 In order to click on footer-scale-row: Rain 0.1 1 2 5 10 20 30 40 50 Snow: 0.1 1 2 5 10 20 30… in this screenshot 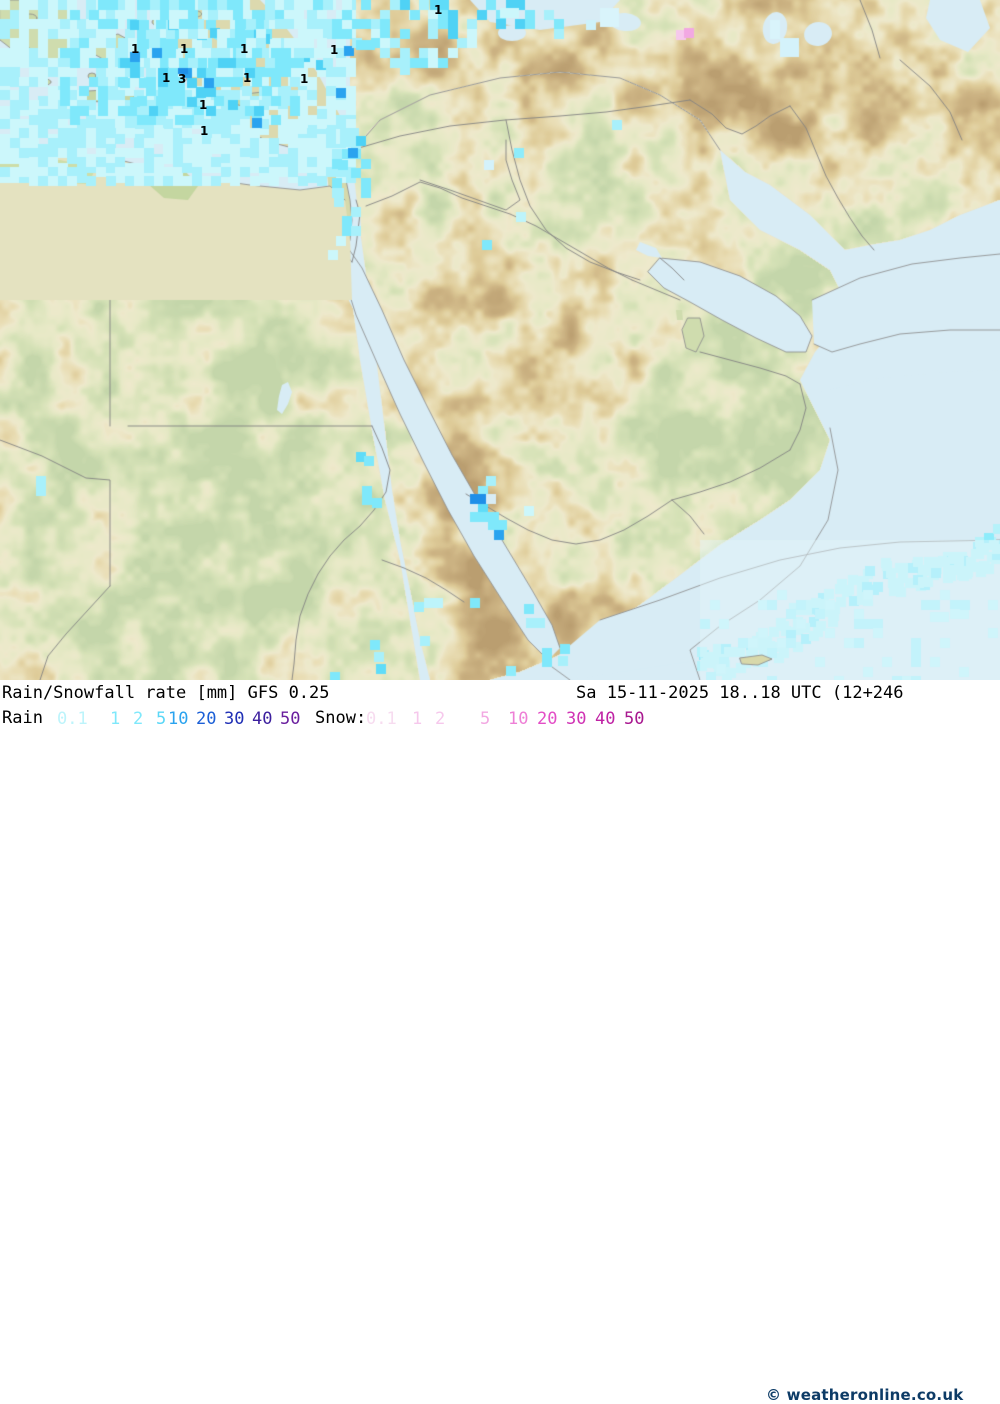, I will do `click(500, 719)`.